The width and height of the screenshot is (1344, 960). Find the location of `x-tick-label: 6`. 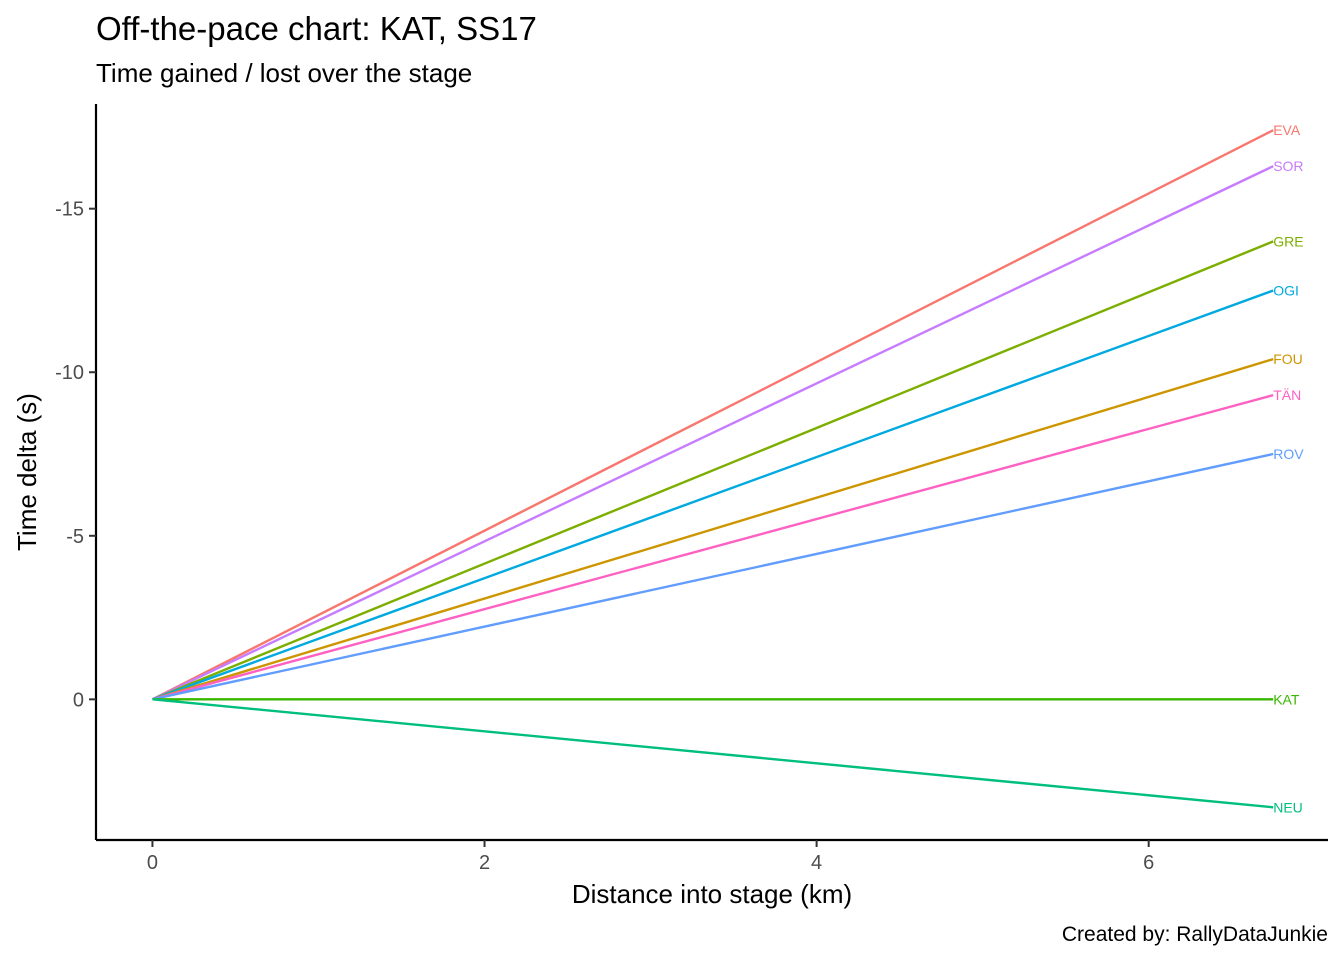

x-tick-label: 6 is located at coordinates (1148, 863).